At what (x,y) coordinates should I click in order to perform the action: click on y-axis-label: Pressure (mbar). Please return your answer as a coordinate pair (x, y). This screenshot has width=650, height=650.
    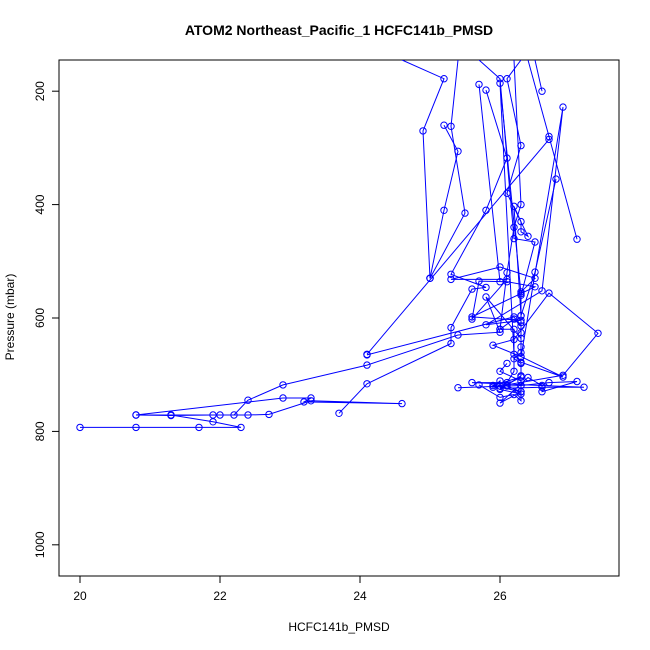
    Looking at the image, I should click on (10, 317).